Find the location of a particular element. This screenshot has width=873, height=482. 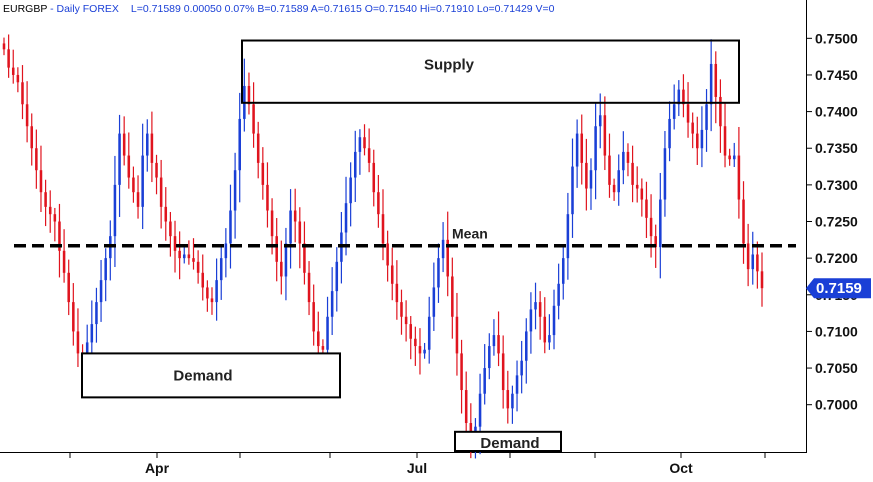

y-tick-label: 0.7500 is located at coordinates (836, 38).